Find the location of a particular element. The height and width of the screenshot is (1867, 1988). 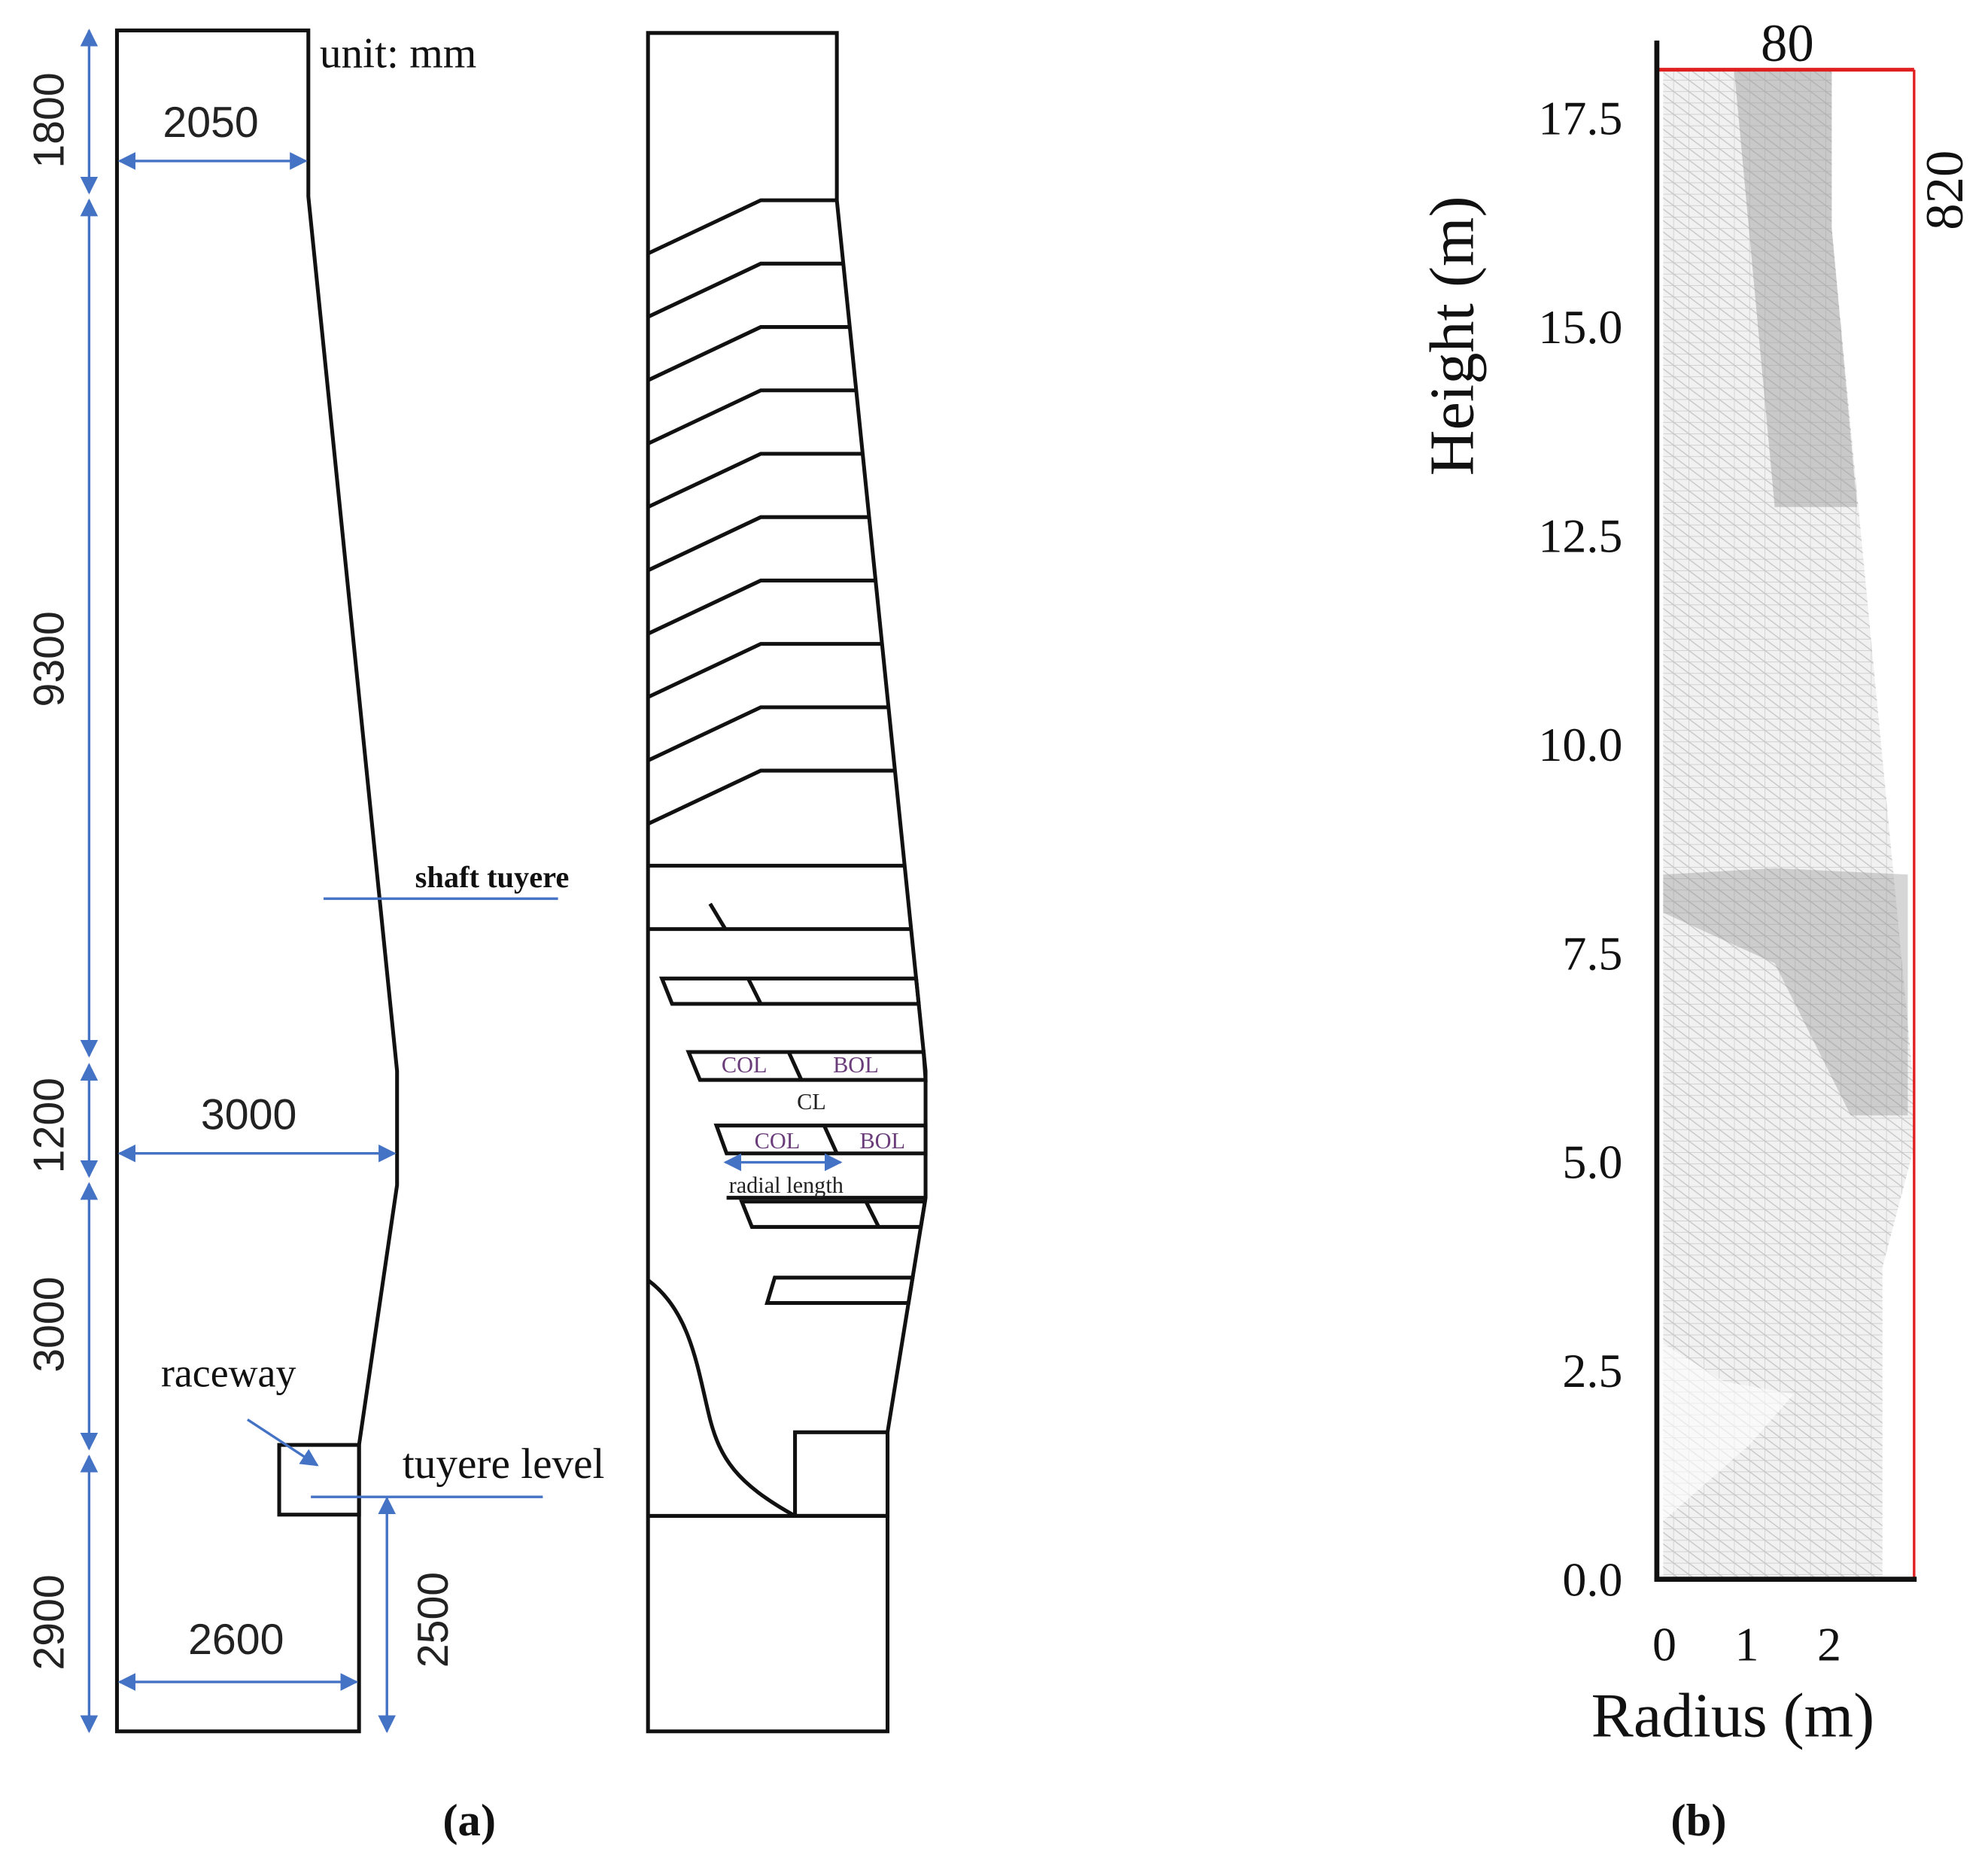

x-axis-label: Radius (m) is located at coordinates (1733, 1716).